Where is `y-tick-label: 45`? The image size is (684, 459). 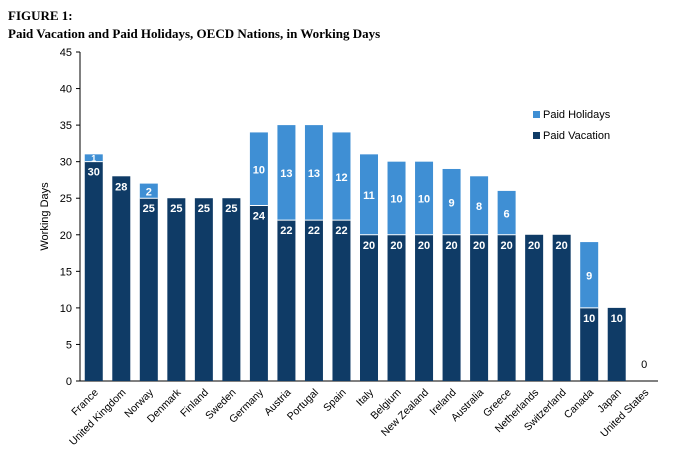 y-tick-label: 45 is located at coordinates (66, 53).